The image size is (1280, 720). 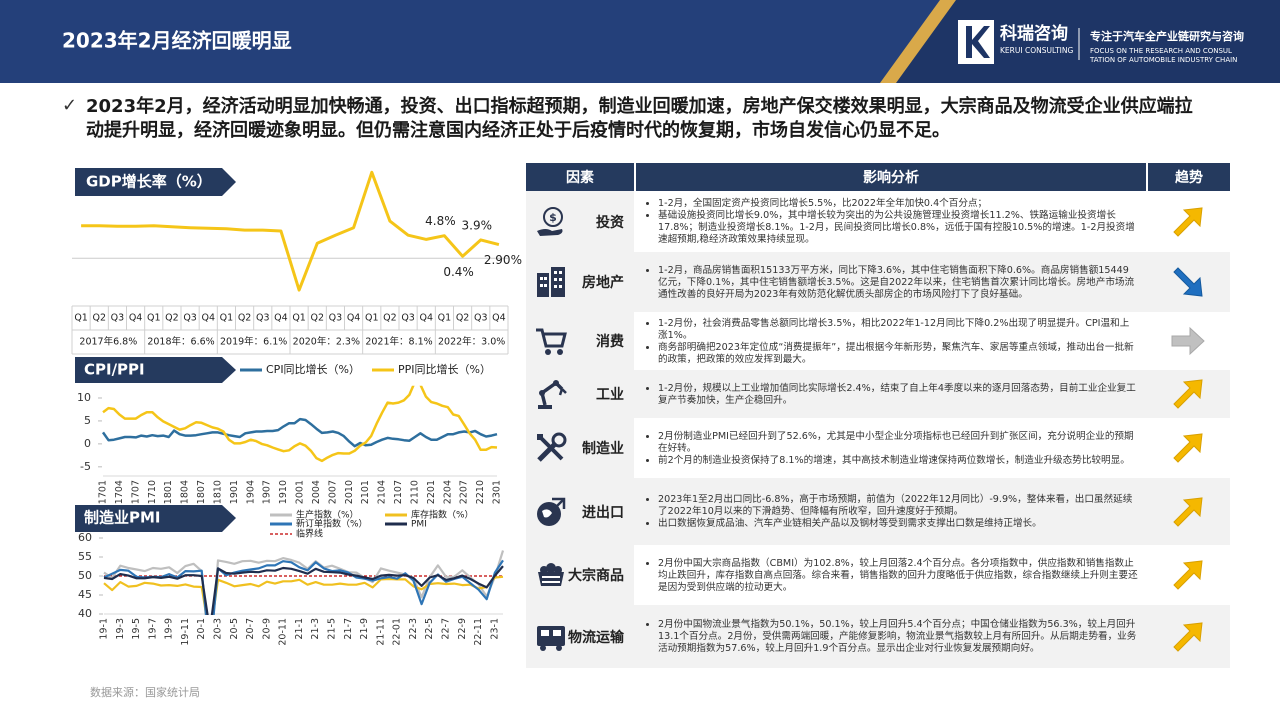 What do you see at coordinates (315, 629) in the screenshot?
I see `x-tick-label: 21-3` at bounding box center [315, 629].